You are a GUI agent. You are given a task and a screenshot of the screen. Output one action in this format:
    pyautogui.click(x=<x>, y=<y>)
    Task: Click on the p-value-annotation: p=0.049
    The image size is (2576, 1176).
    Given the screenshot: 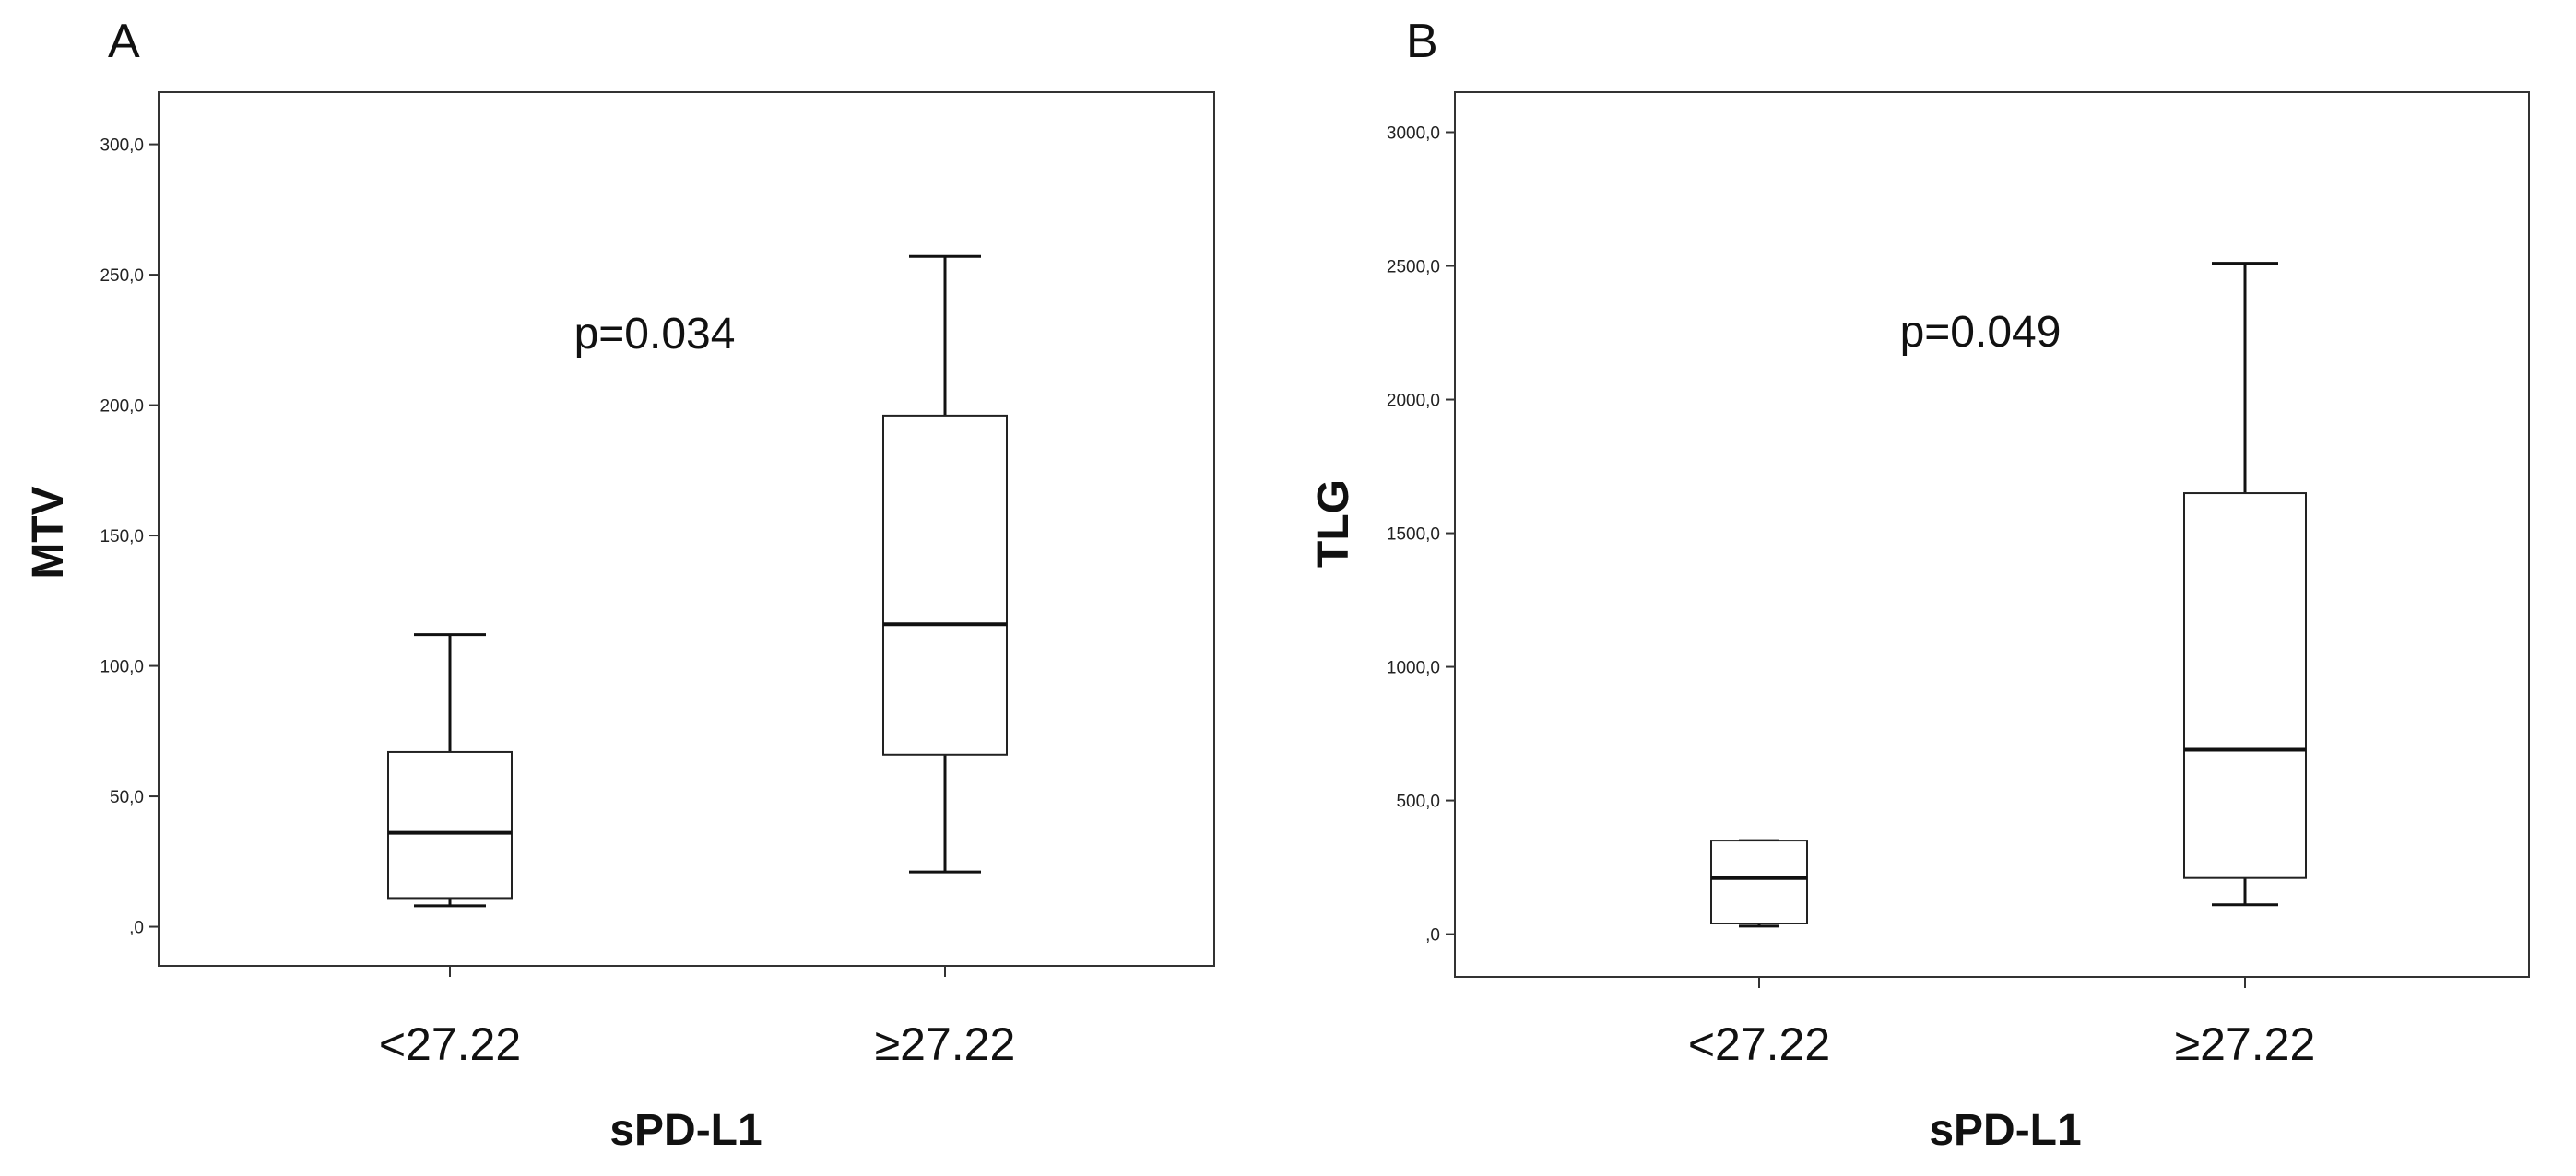 What is the action you would take?
    pyautogui.click(x=1981, y=332)
    